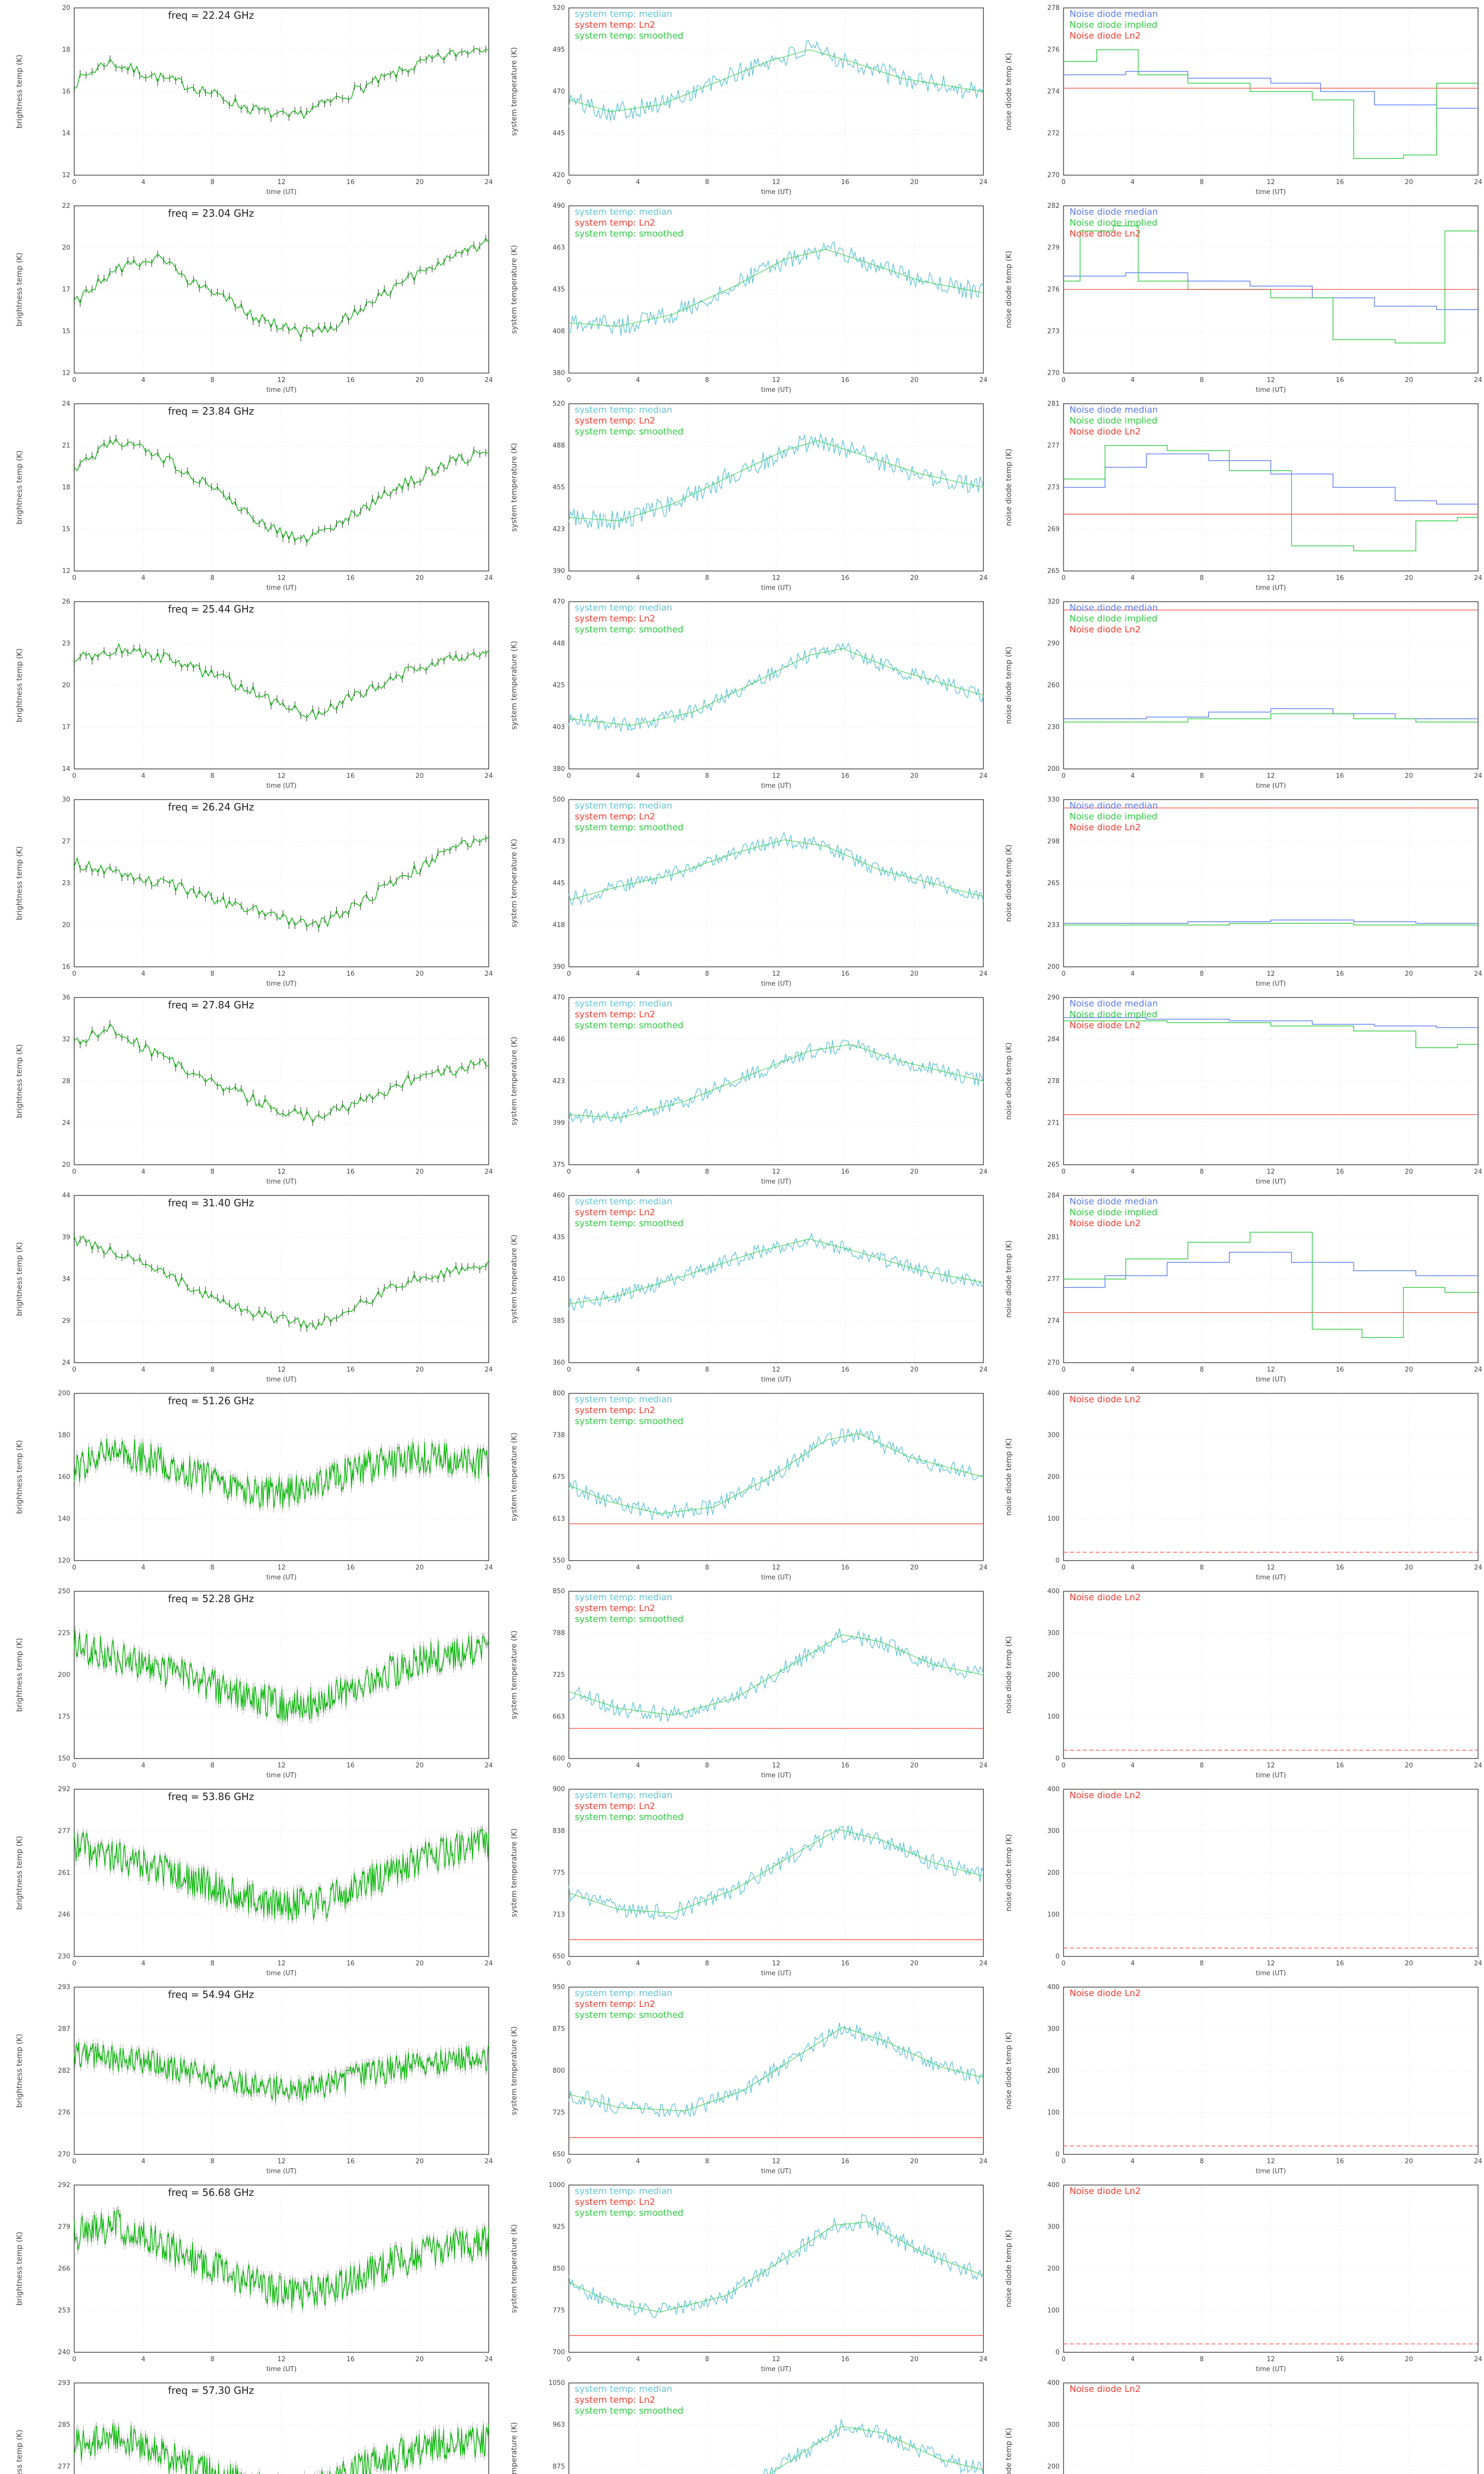  I want to click on y-tick-label: 30, so click(66, 800).